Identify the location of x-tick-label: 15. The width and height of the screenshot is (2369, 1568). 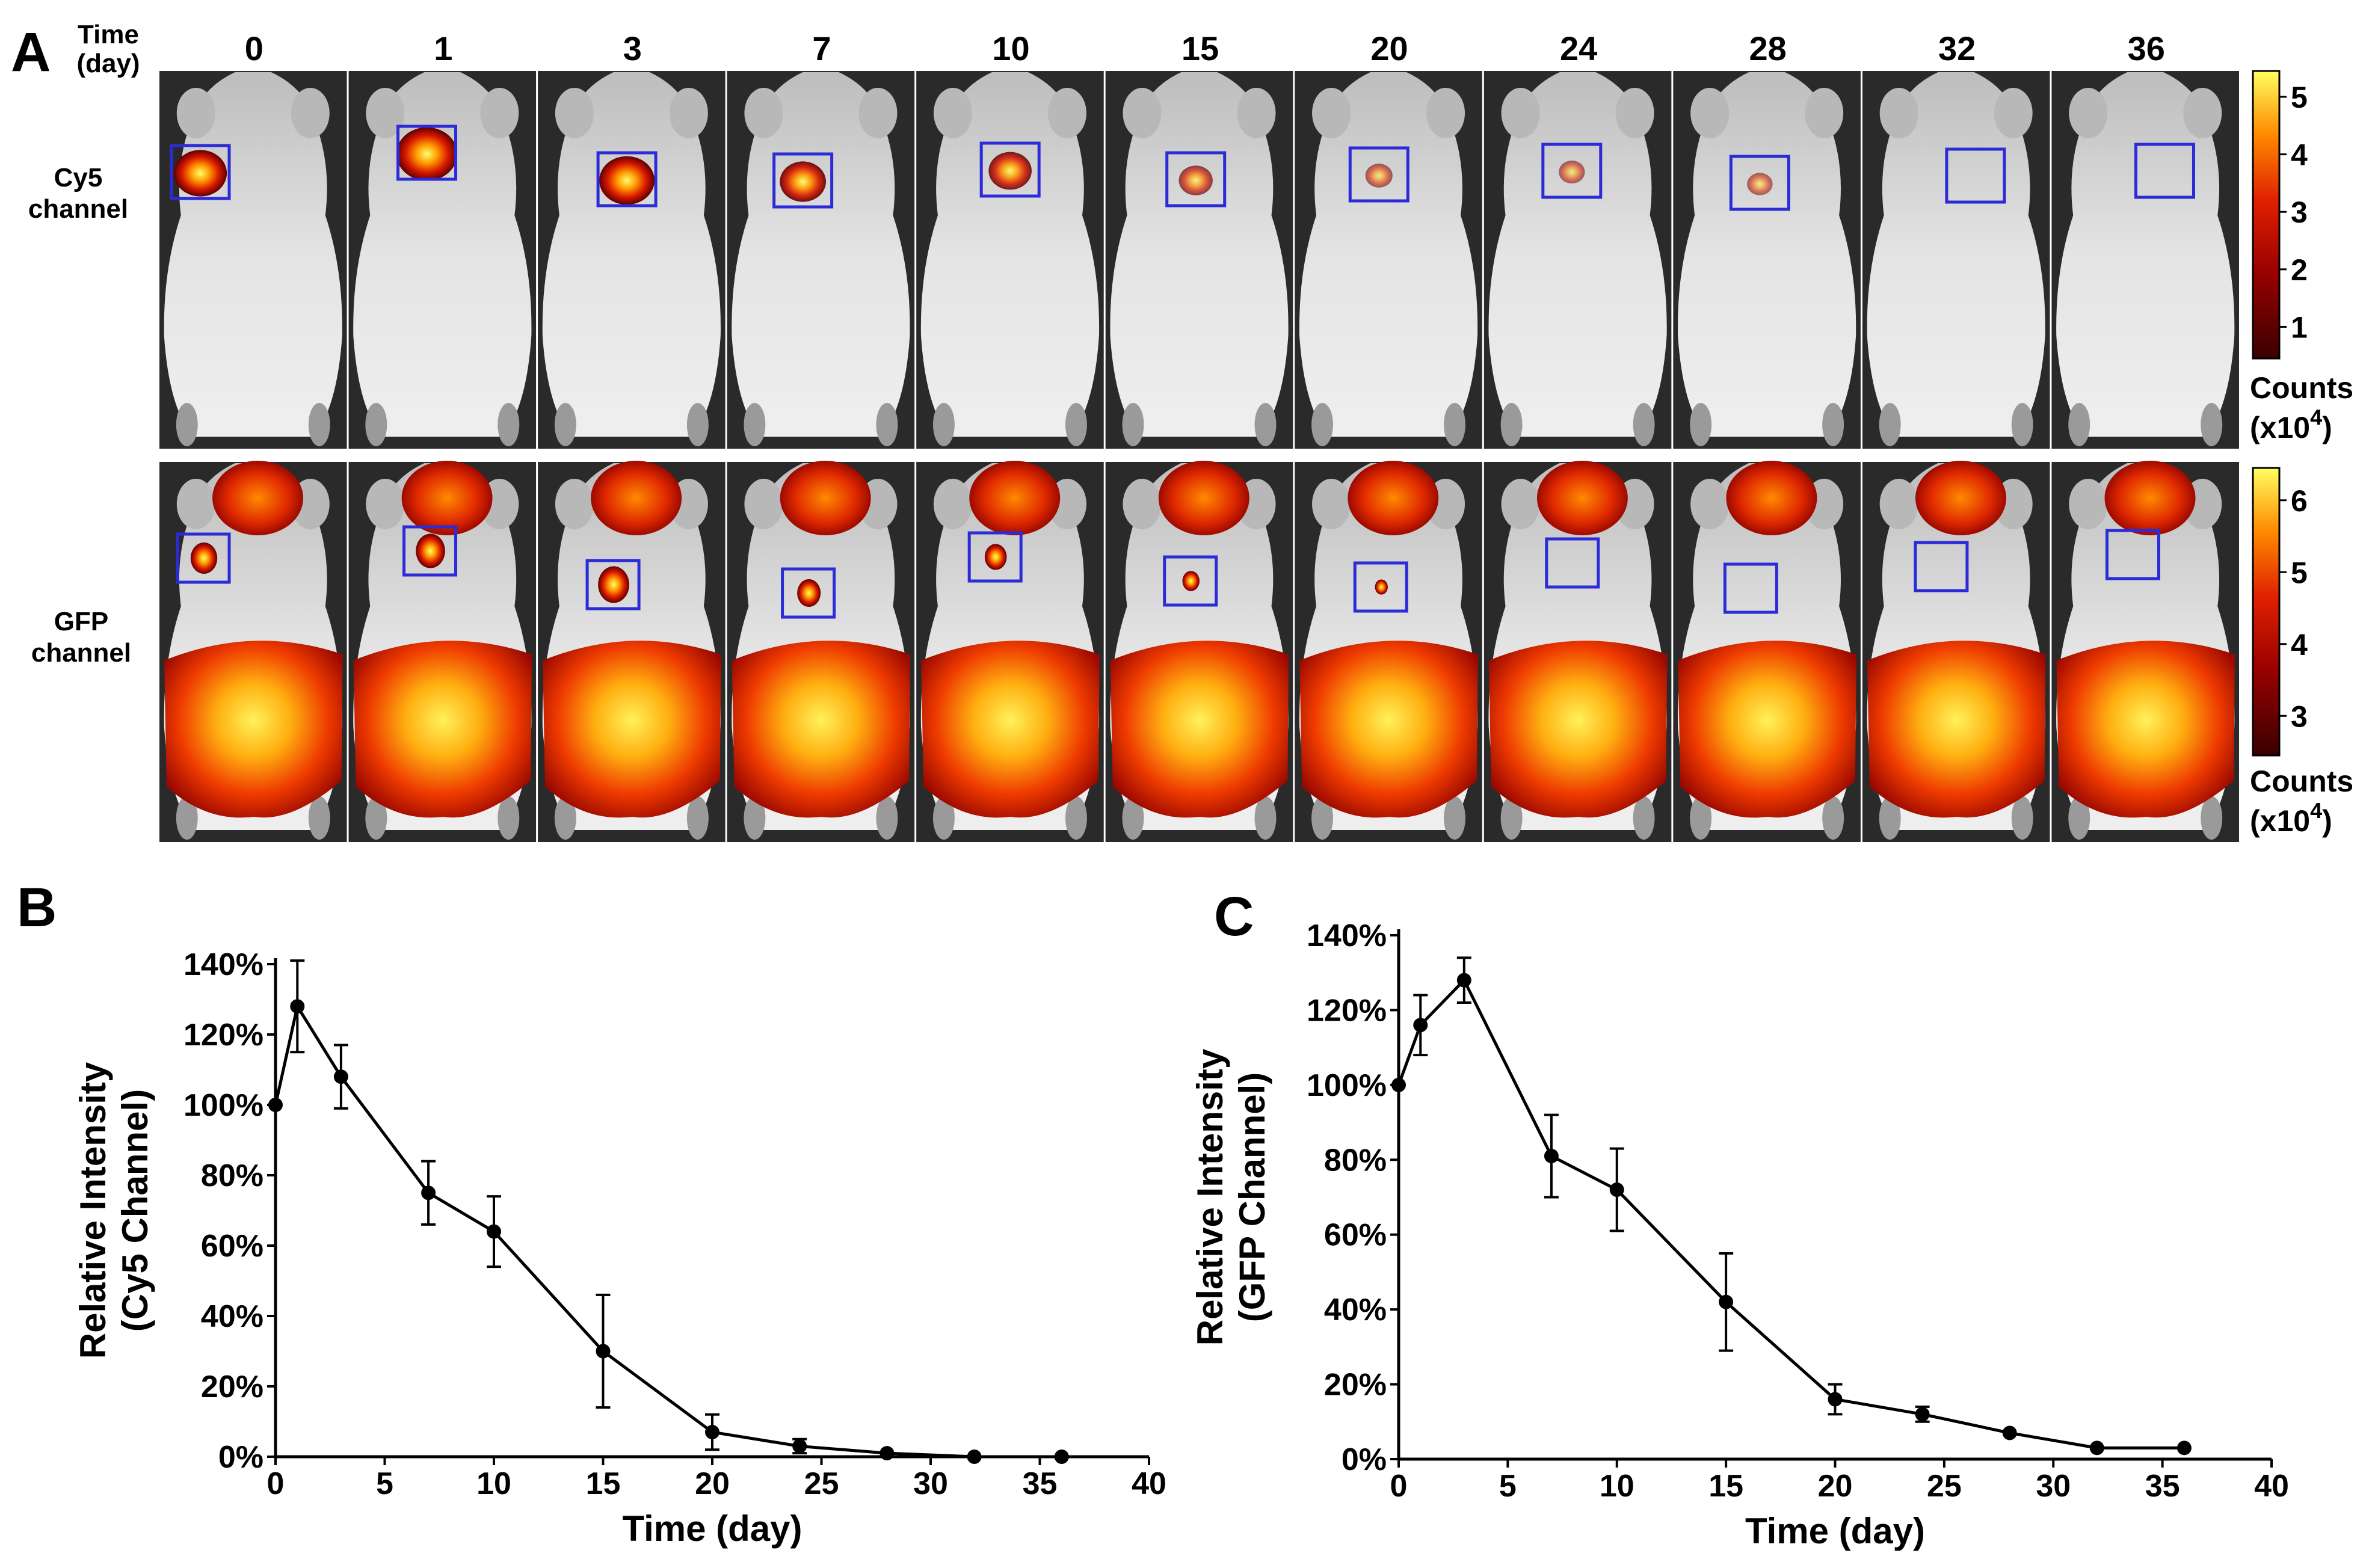
(603, 1484).